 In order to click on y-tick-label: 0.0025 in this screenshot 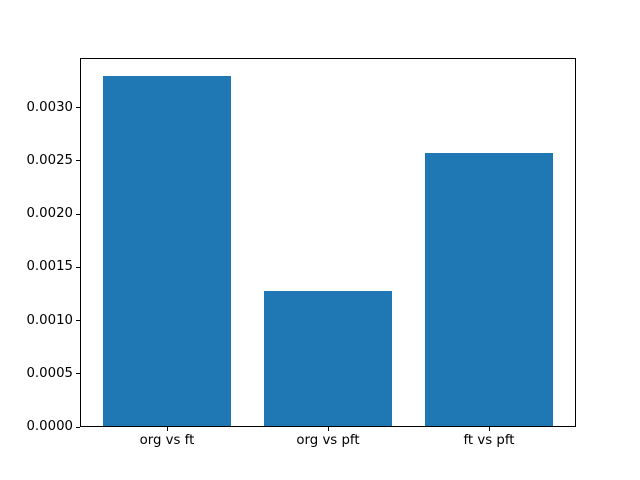, I will do `click(49, 160)`.